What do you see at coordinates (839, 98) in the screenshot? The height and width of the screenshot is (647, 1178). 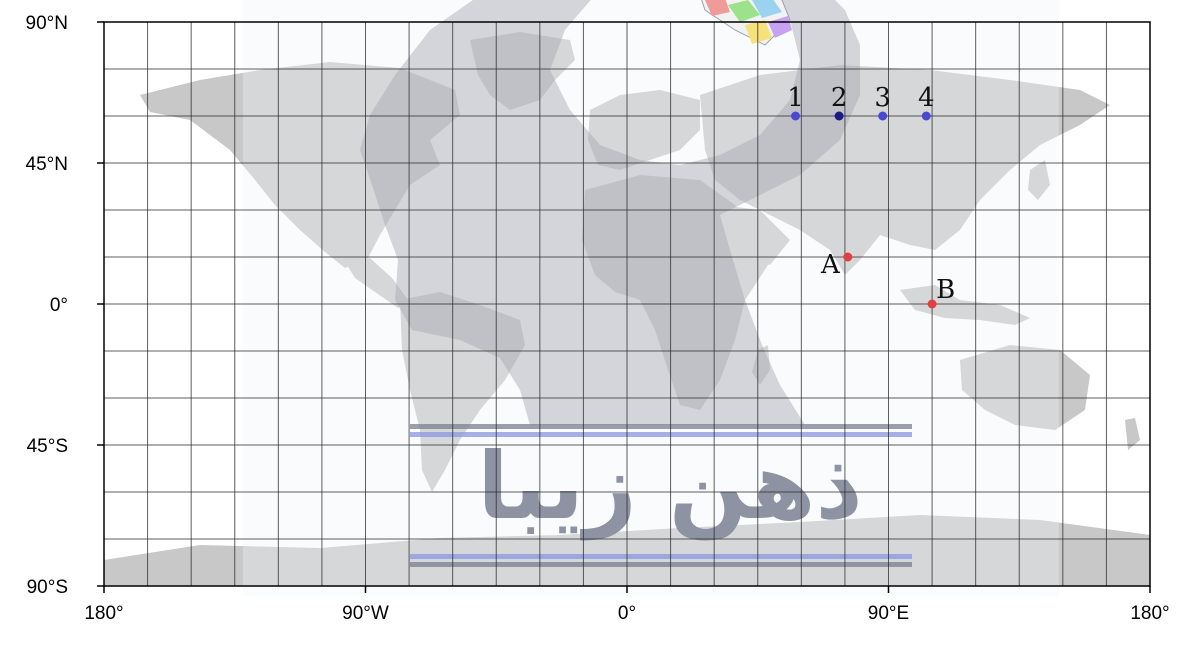 I see `point-label-2: 2` at bounding box center [839, 98].